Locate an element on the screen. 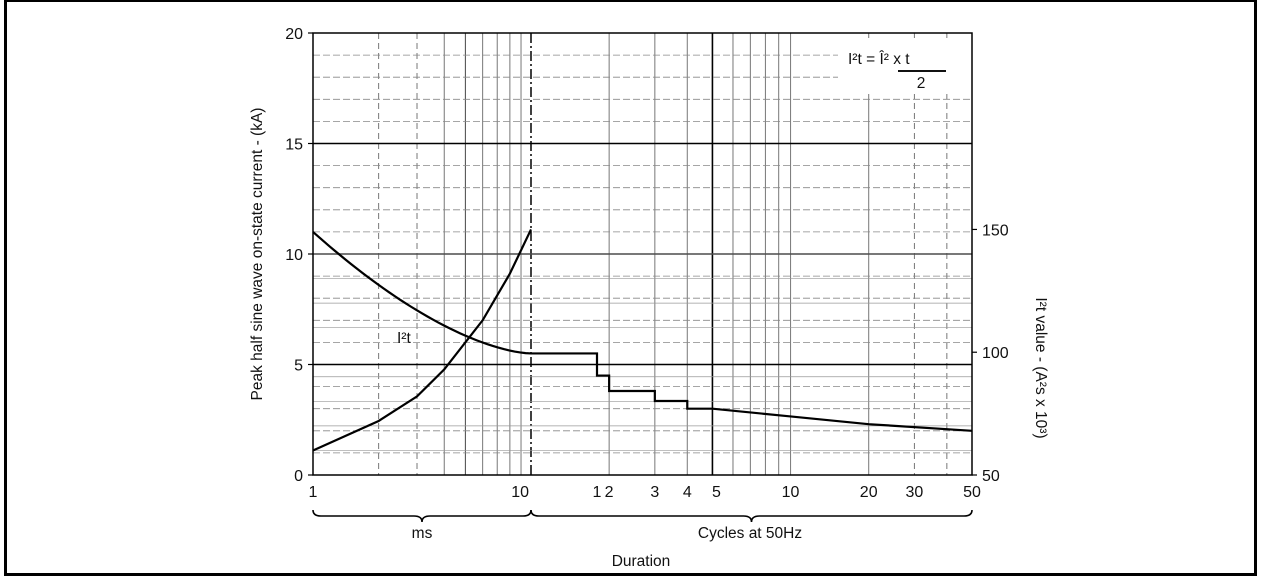  x-tick-label-cycles: 3 is located at coordinates (654, 492).